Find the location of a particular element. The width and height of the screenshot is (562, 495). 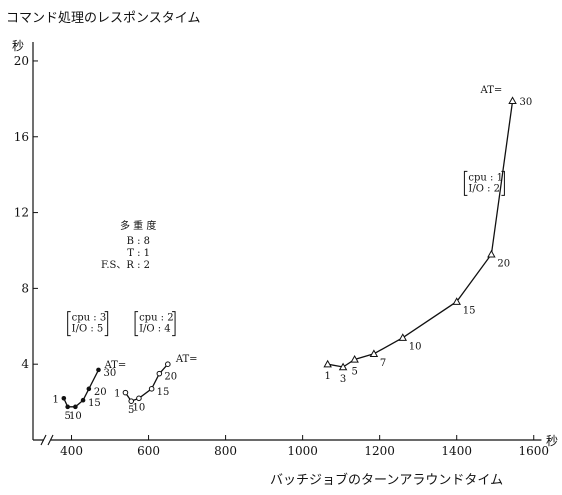

note-line: B : 8 is located at coordinates (138, 241).